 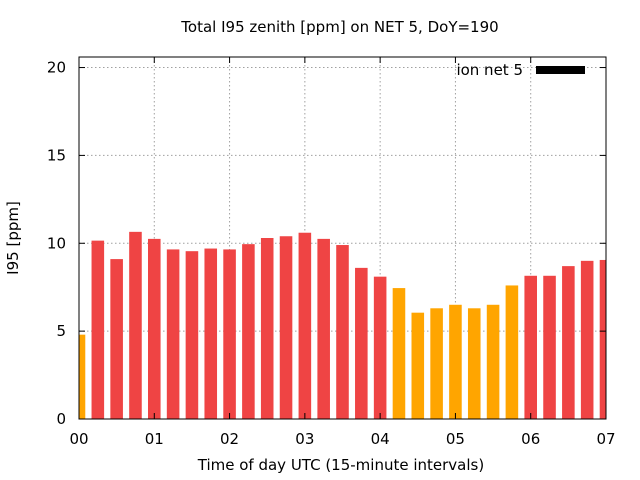 What do you see at coordinates (56, 68) in the screenshot?
I see `y-tick-label: 20` at bounding box center [56, 68].